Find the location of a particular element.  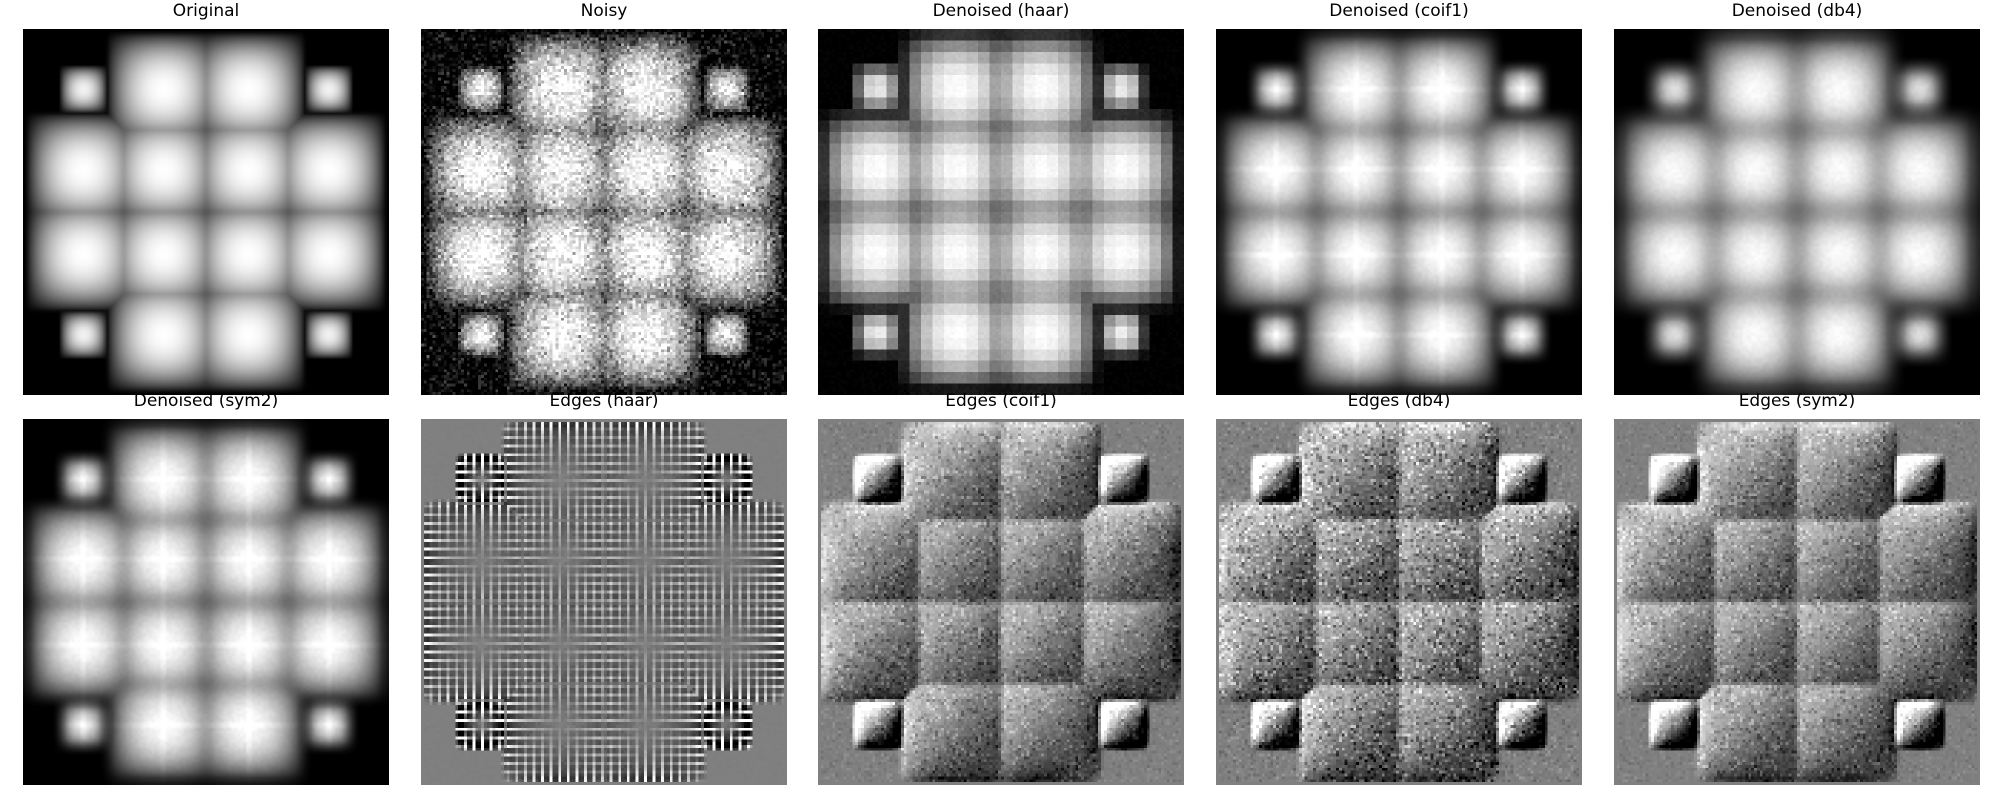

image-edges-coif1 is located at coordinates (1001, 602).